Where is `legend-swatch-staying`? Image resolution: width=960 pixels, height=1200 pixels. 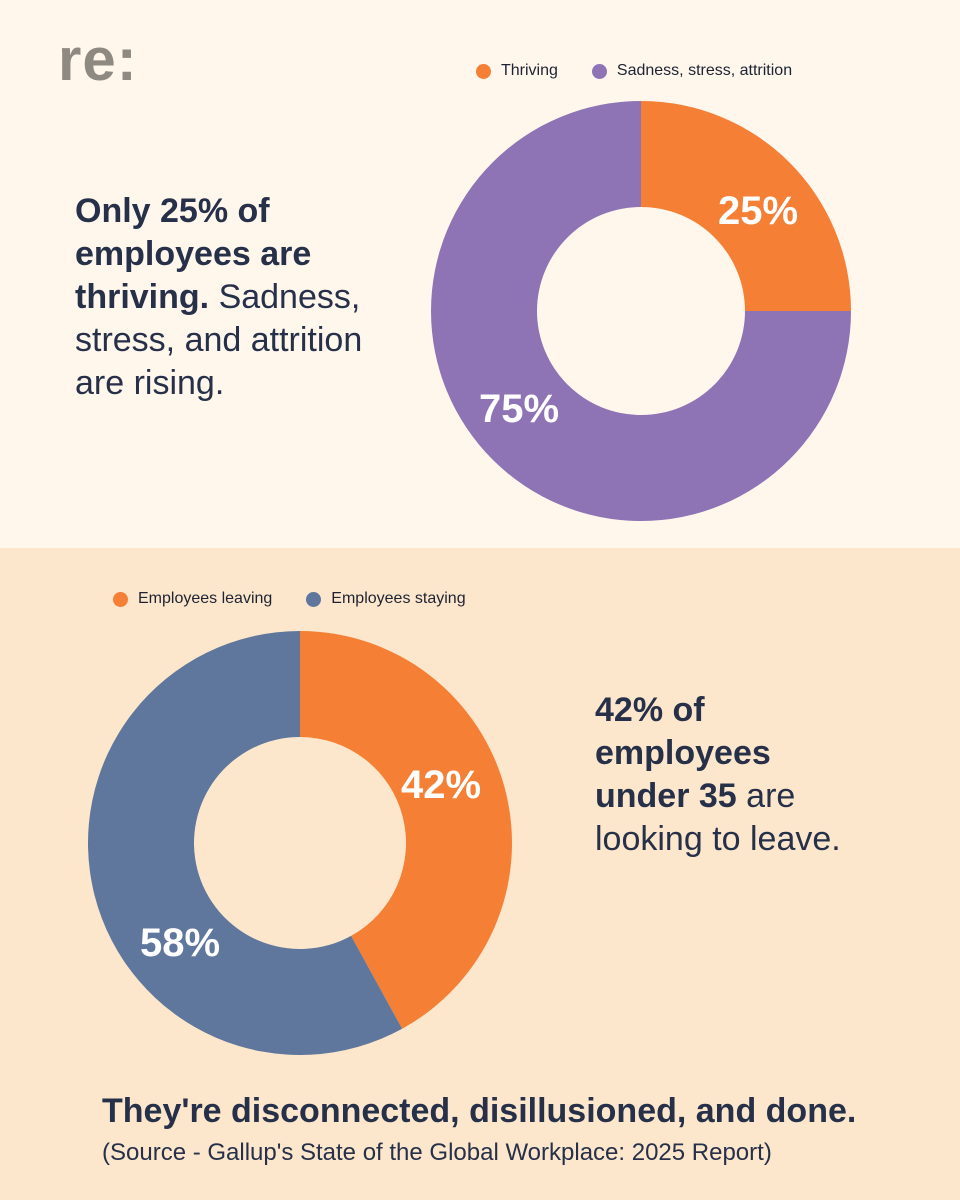
legend-swatch-staying is located at coordinates (314, 599).